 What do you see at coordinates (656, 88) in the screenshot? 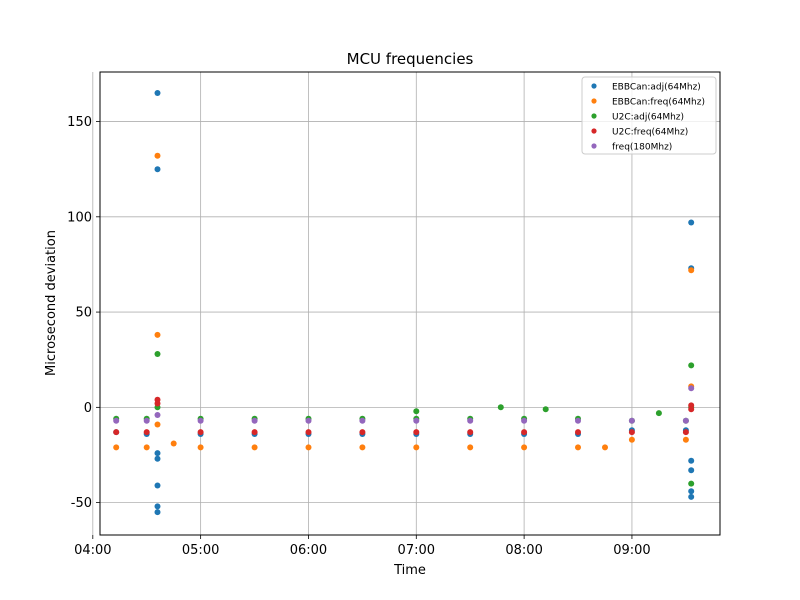
I see `legend-entry-label: EBBCan:adj(64Mhz)` at bounding box center [656, 88].